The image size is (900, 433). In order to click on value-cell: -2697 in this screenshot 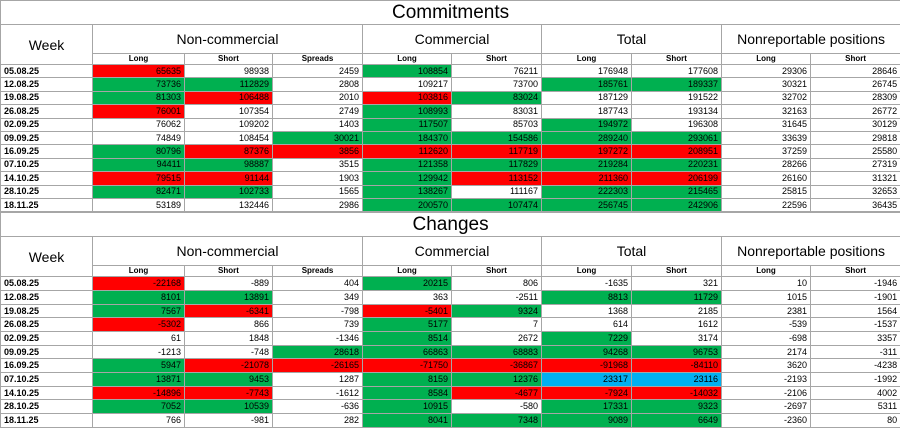, I will do `click(766, 407)`.